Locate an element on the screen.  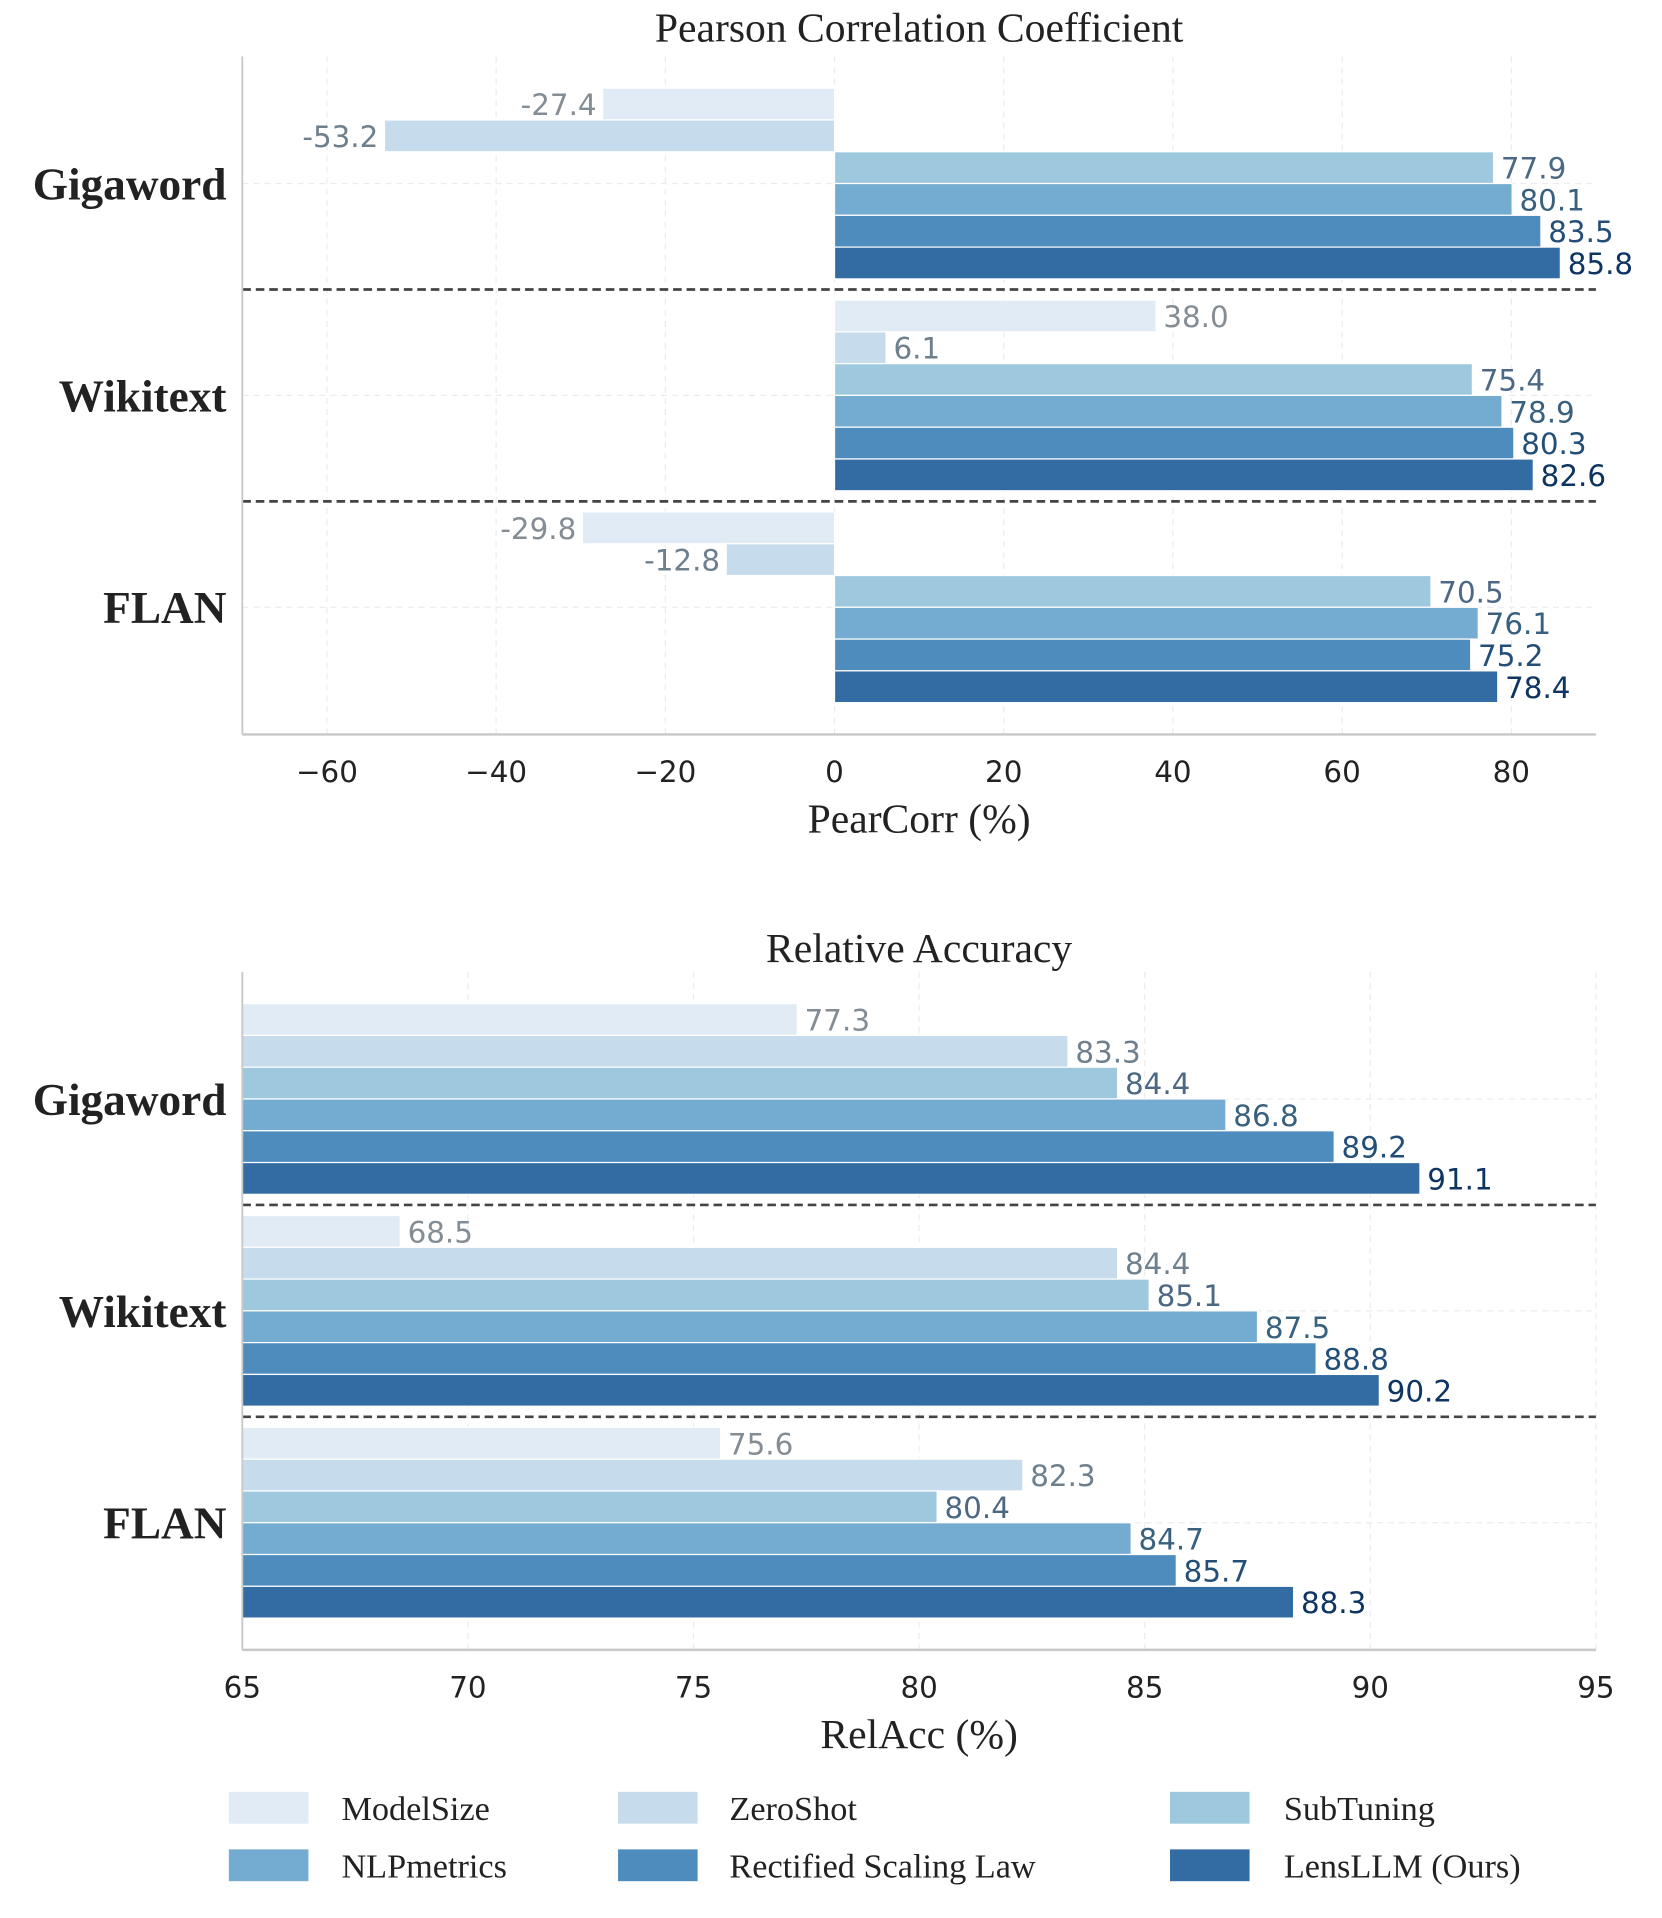
legend-label: ModelSize is located at coordinates (415, 1809).